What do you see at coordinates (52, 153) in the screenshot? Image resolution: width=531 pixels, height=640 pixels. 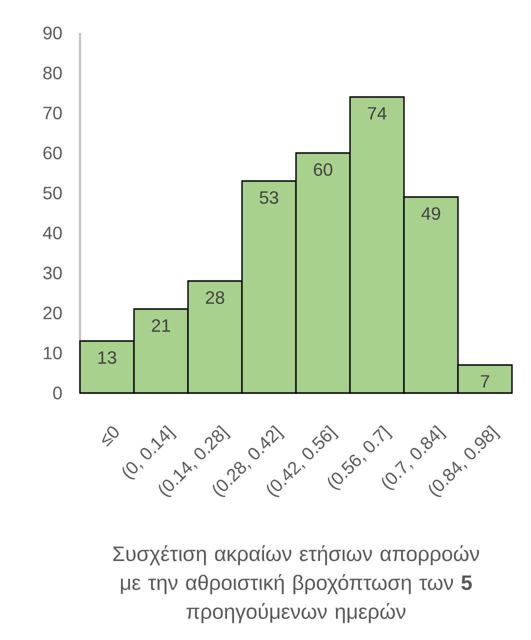 I see `y-tick-label: 60` at bounding box center [52, 153].